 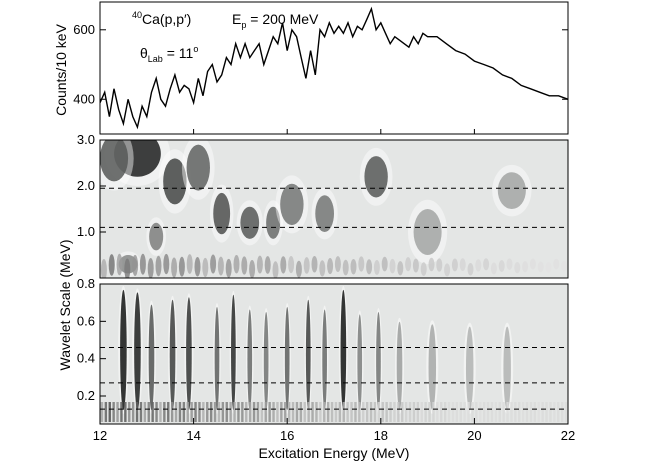 I want to click on wavelet-low-y-tick-label: 0.4, so click(x=86, y=358).